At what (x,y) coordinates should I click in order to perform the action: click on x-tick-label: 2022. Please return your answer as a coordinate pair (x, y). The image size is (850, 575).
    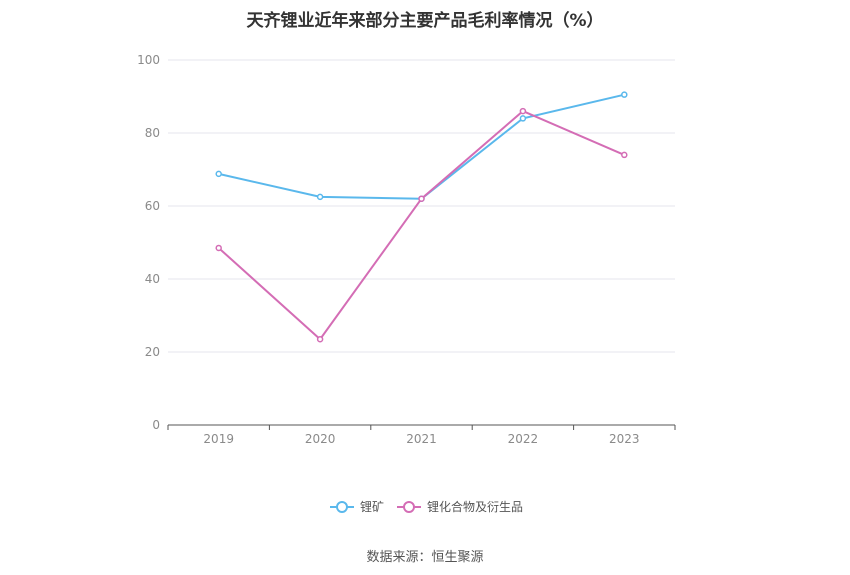
    Looking at the image, I should click on (523, 439).